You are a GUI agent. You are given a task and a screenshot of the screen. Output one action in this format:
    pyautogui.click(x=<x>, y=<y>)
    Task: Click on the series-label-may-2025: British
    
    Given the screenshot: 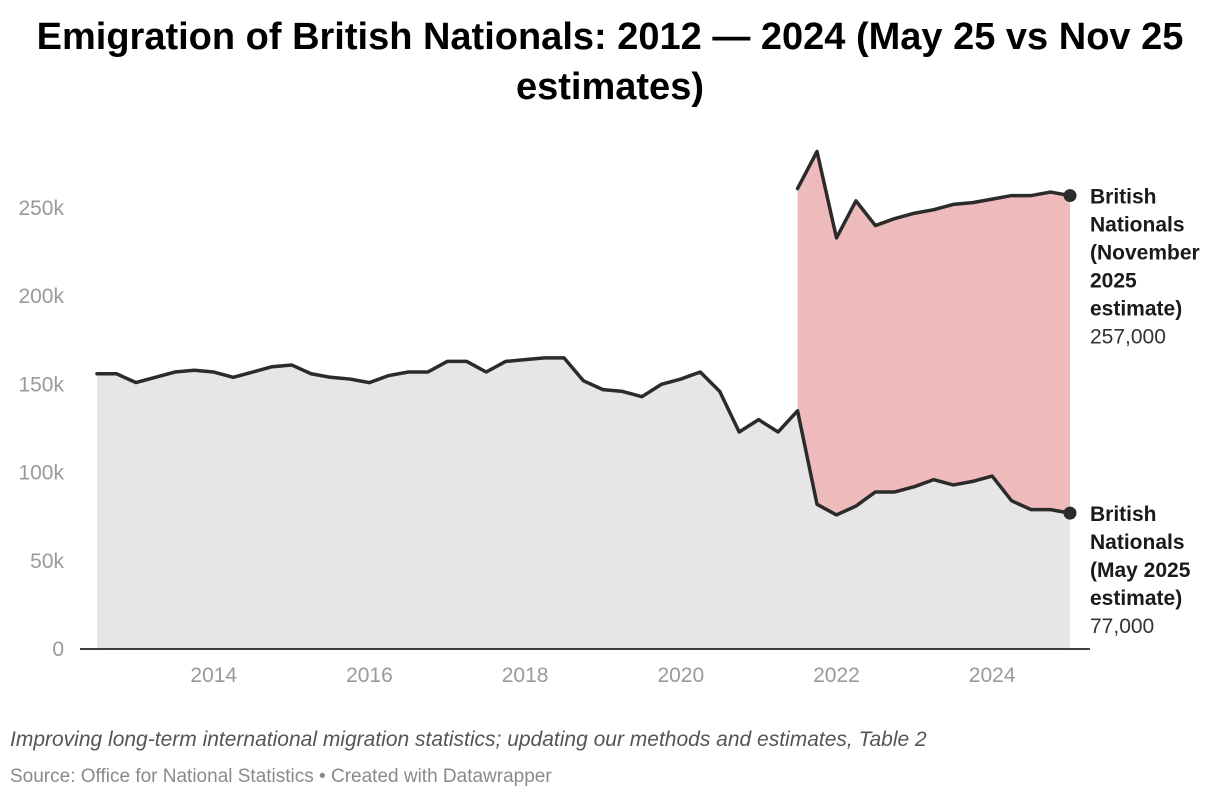 What is the action you would take?
    pyautogui.click(x=1123, y=514)
    